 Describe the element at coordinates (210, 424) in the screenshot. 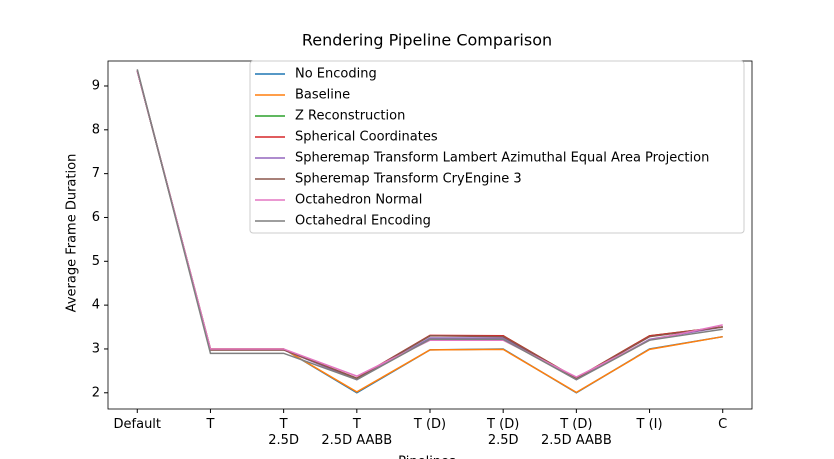

I see `x-tick-label: T` at that location.